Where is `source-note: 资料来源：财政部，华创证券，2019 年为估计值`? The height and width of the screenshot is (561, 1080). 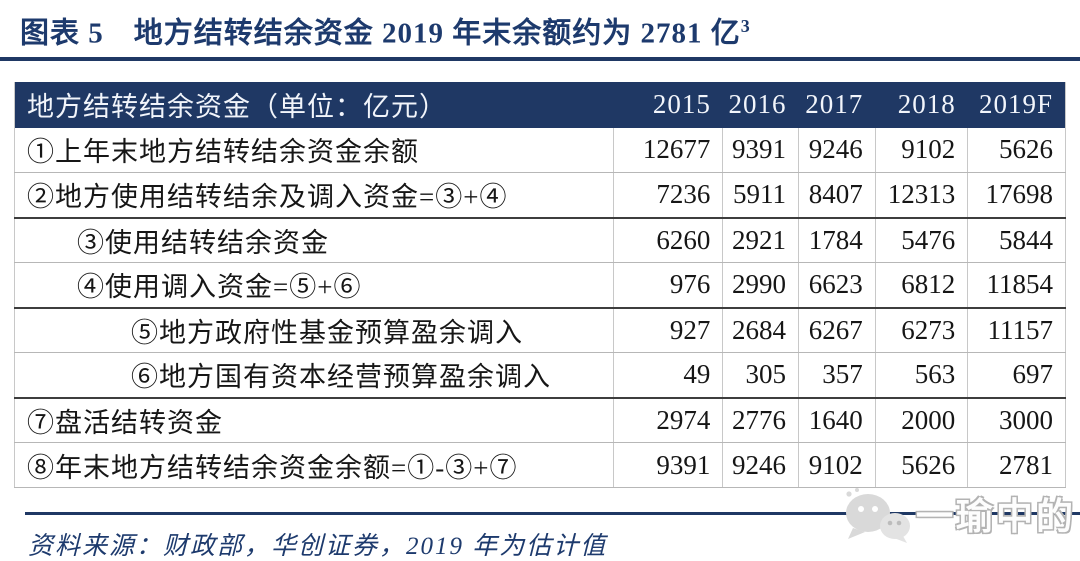
source-note: 资料来源：财政部，华创证券，2019 年为估计值 is located at coordinates (318, 547).